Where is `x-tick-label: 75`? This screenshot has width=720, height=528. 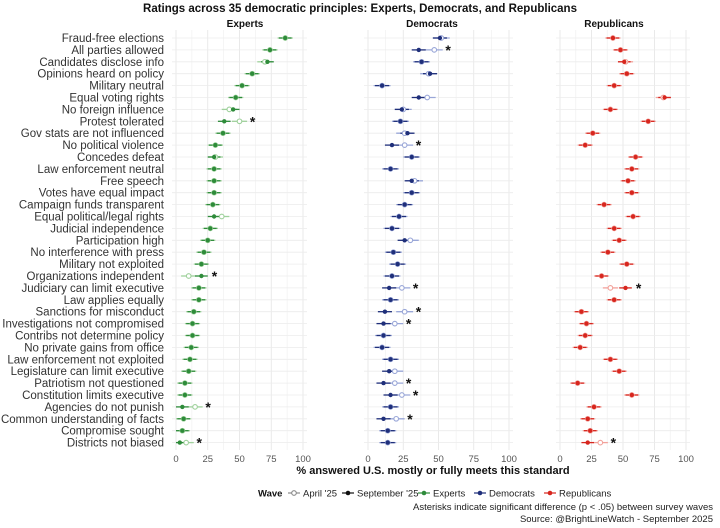 x-tick-label: 75 is located at coordinates (473, 459).